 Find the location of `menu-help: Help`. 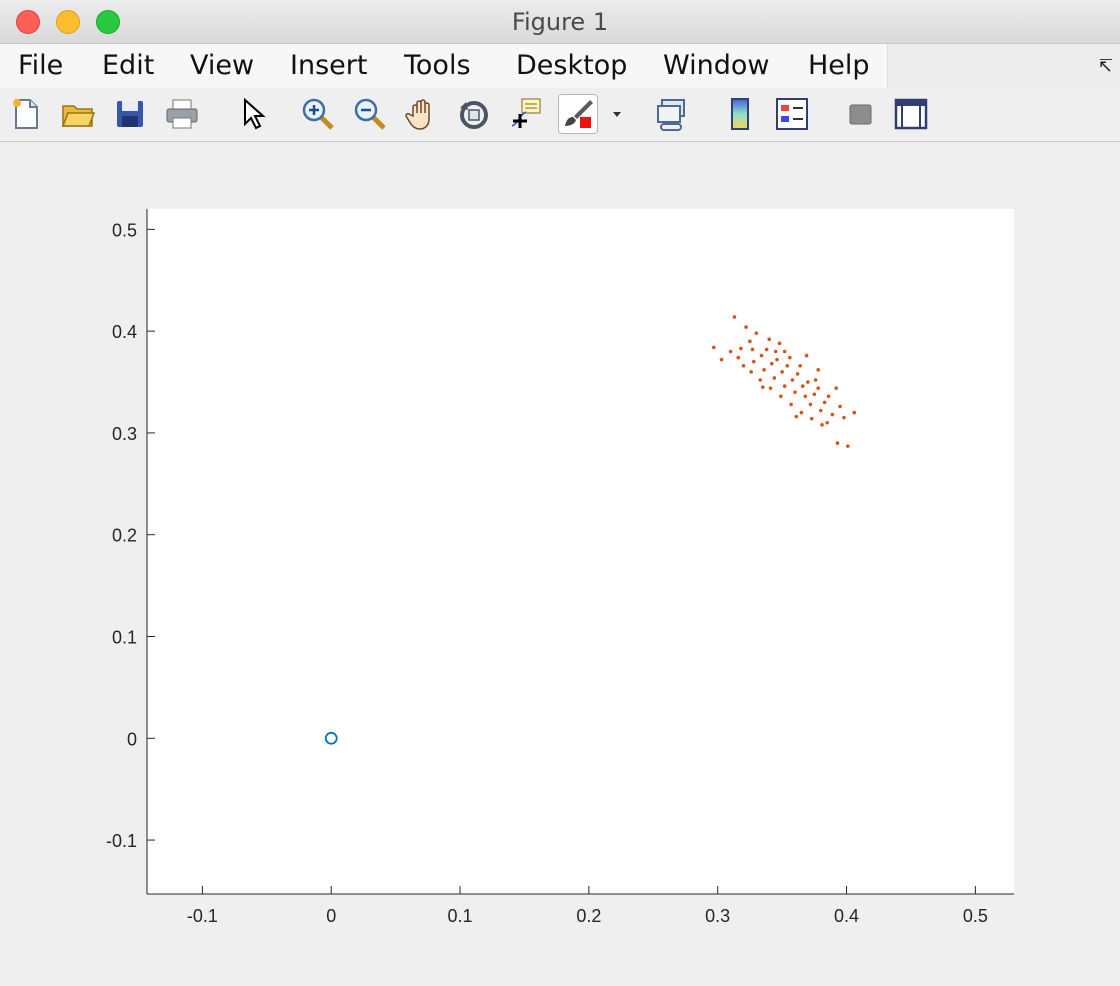

menu-help: Help is located at coordinates (839, 65).